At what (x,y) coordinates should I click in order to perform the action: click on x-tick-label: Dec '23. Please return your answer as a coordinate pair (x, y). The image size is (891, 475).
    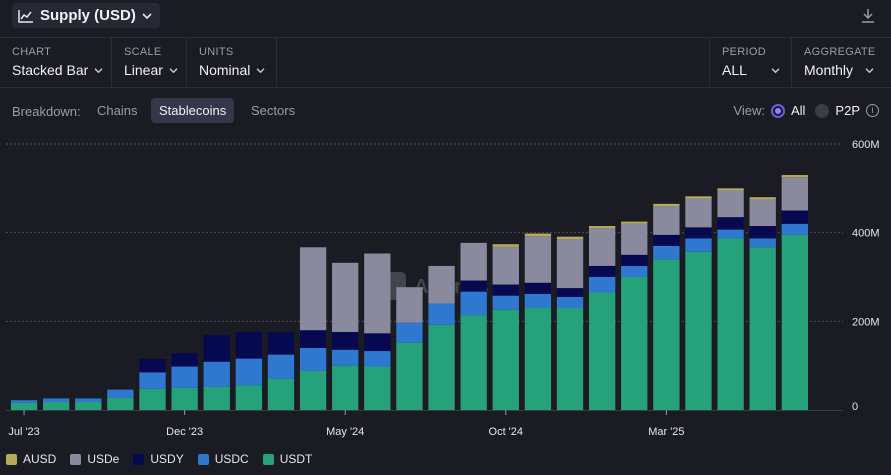
    Looking at the image, I should click on (184, 432).